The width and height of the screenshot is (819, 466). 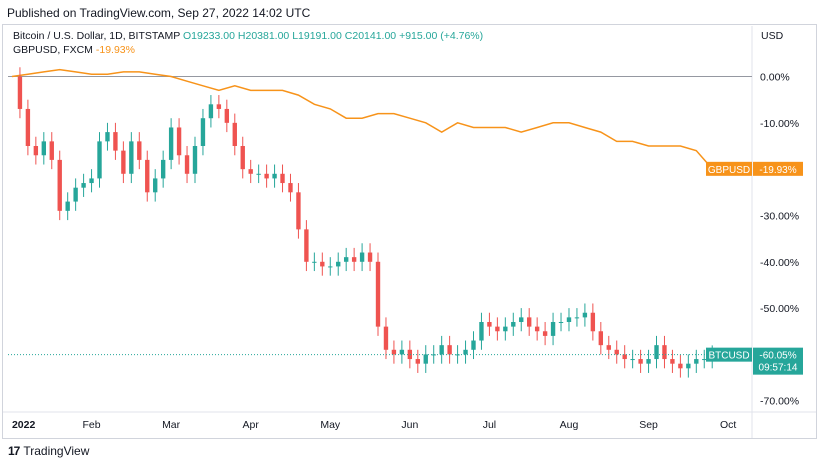 What do you see at coordinates (779, 216) in the screenshot?
I see `y-tick-label: -30.00%` at bounding box center [779, 216].